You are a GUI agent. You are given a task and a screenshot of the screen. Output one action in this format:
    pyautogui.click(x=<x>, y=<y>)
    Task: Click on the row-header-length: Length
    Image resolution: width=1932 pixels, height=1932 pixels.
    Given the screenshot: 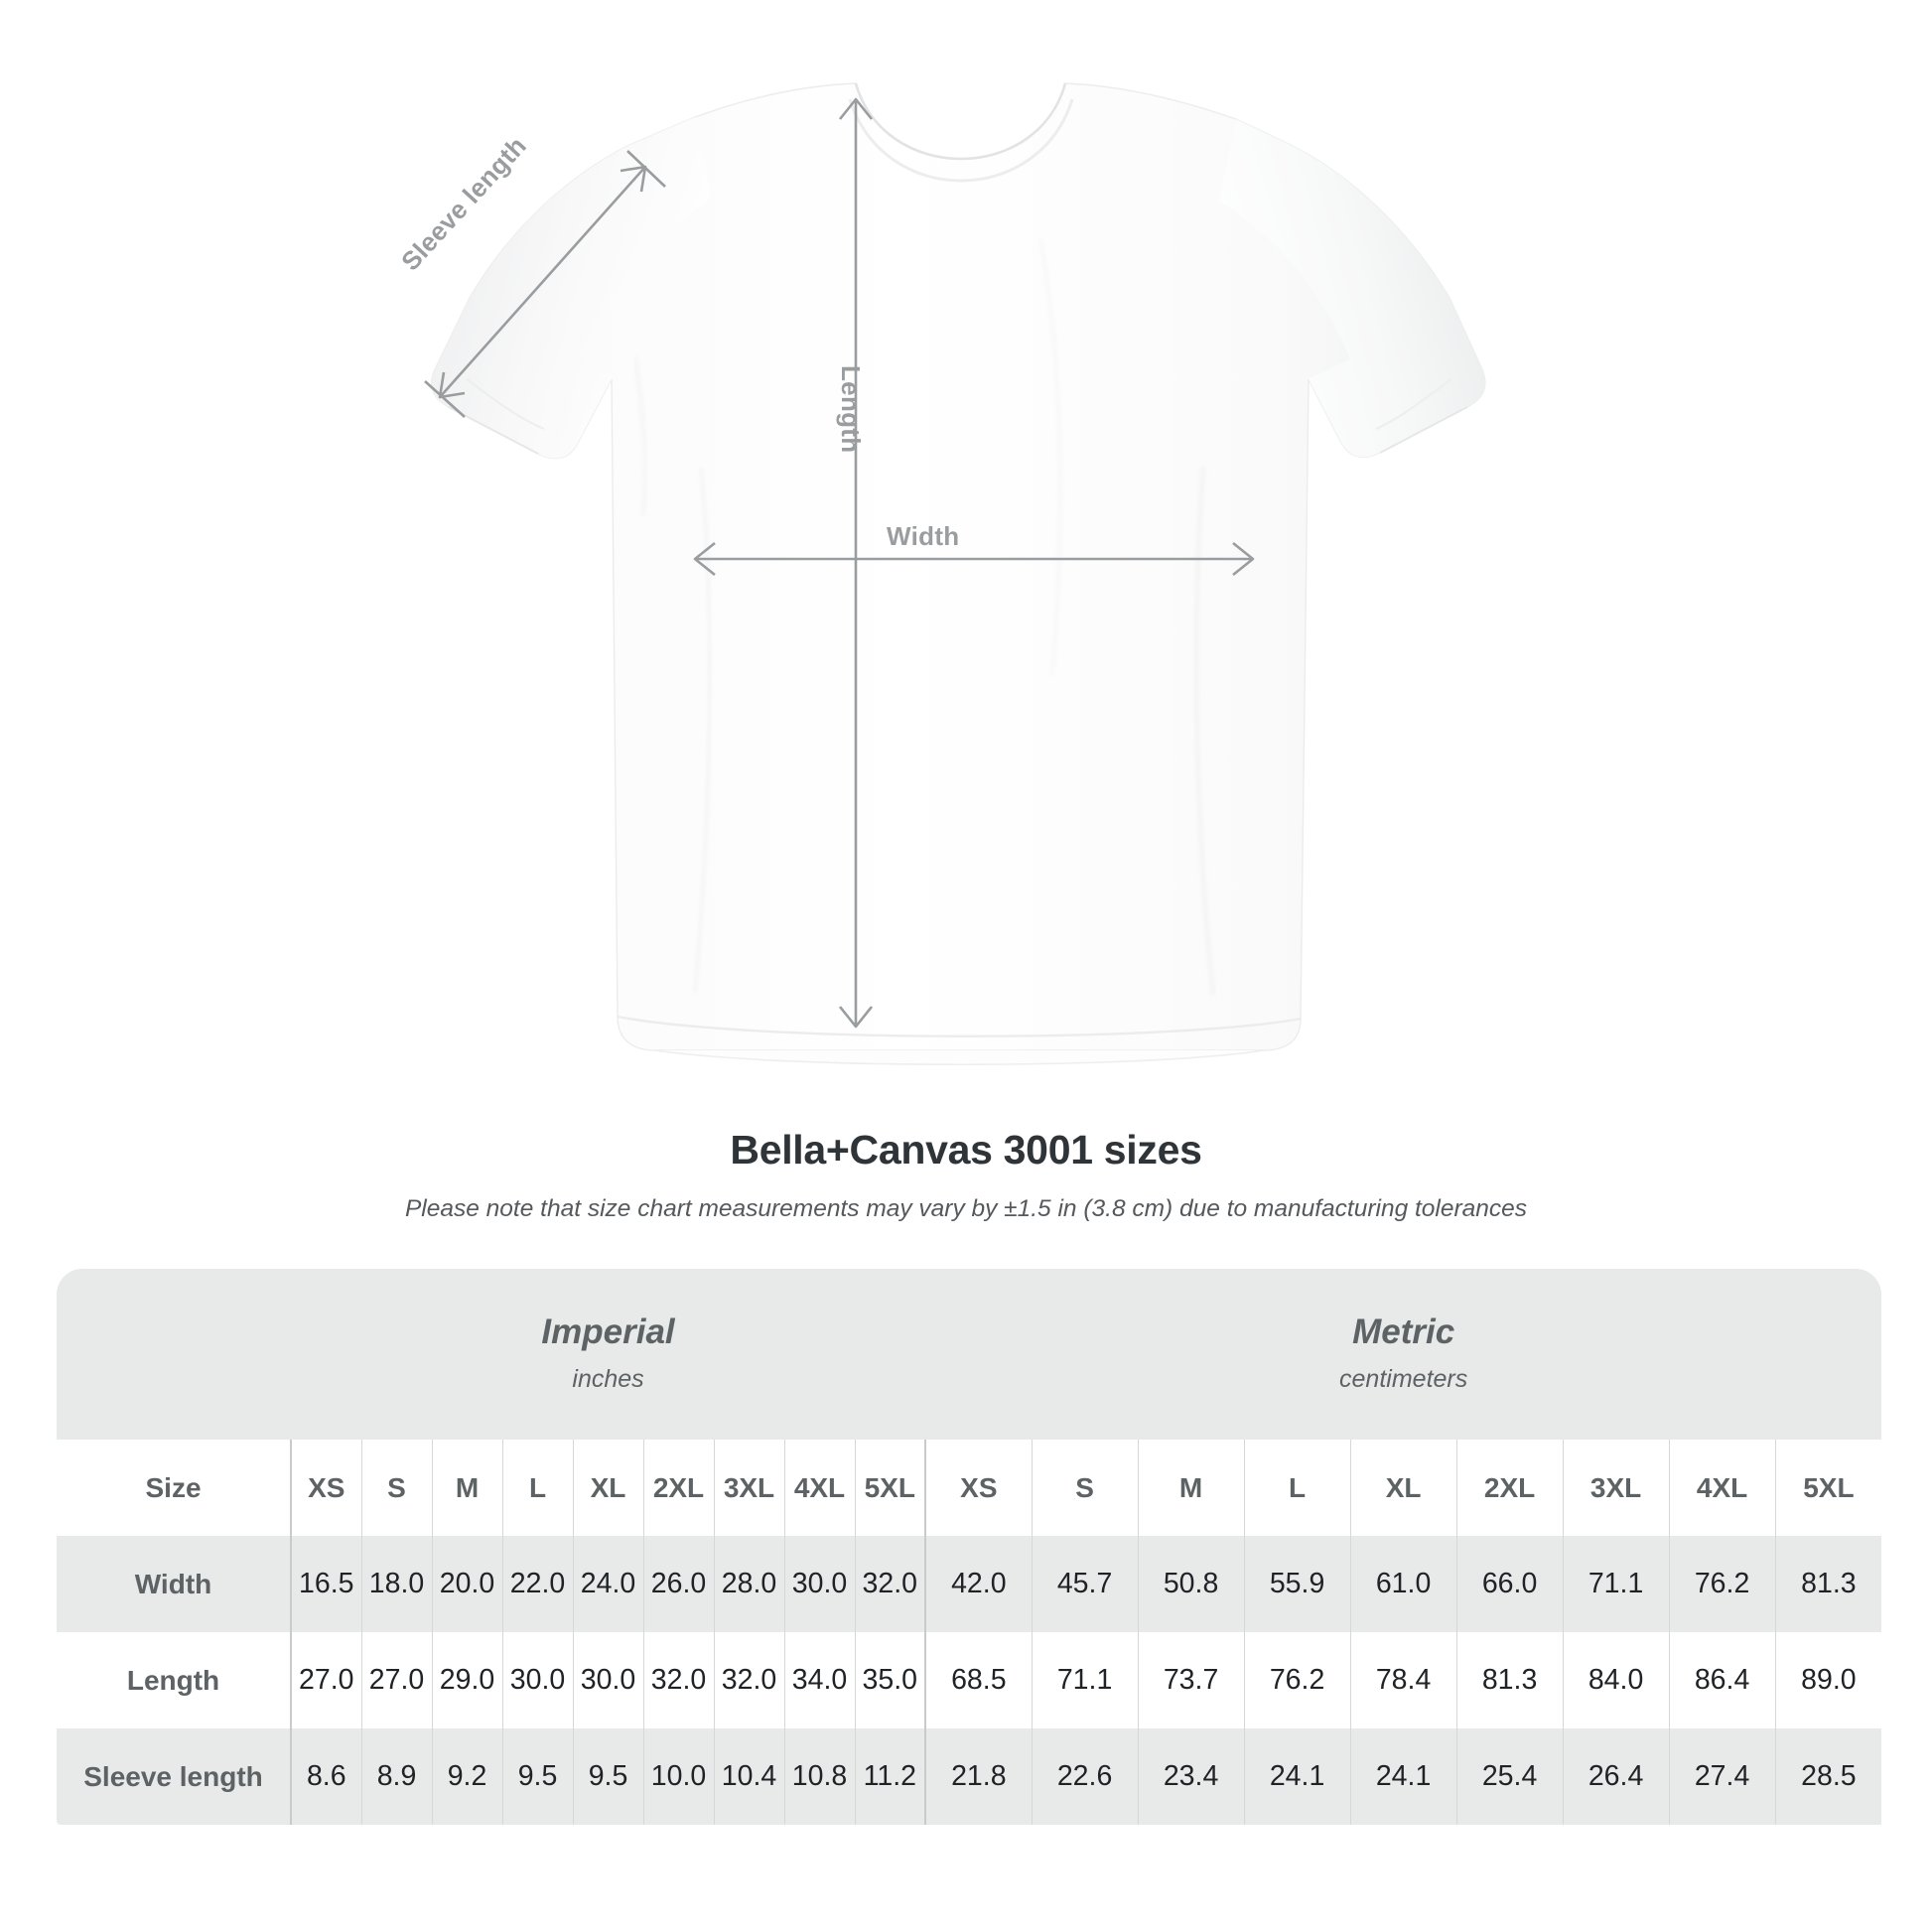 What is the action you would take?
    pyautogui.click(x=174, y=1680)
    